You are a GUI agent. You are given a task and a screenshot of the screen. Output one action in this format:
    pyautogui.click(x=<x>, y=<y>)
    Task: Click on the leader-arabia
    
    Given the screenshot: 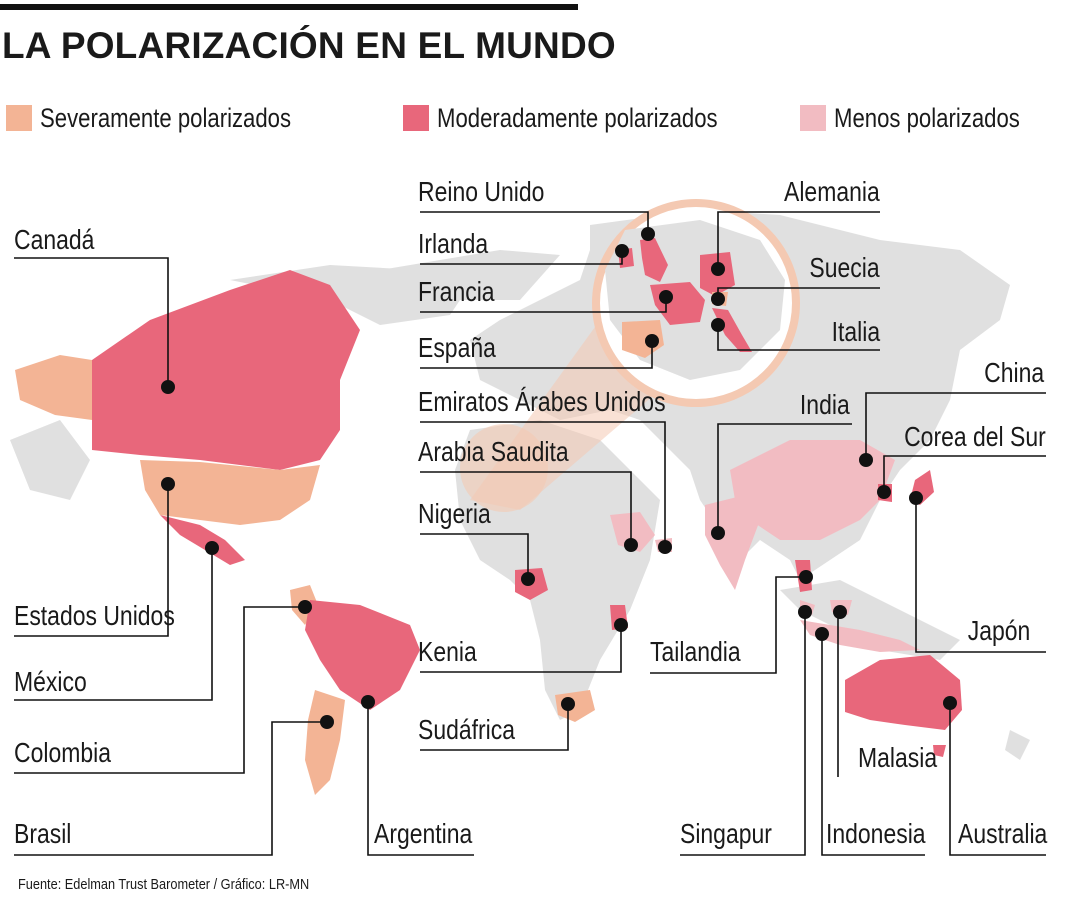 What is the action you would take?
    pyautogui.click(x=526, y=508)
    